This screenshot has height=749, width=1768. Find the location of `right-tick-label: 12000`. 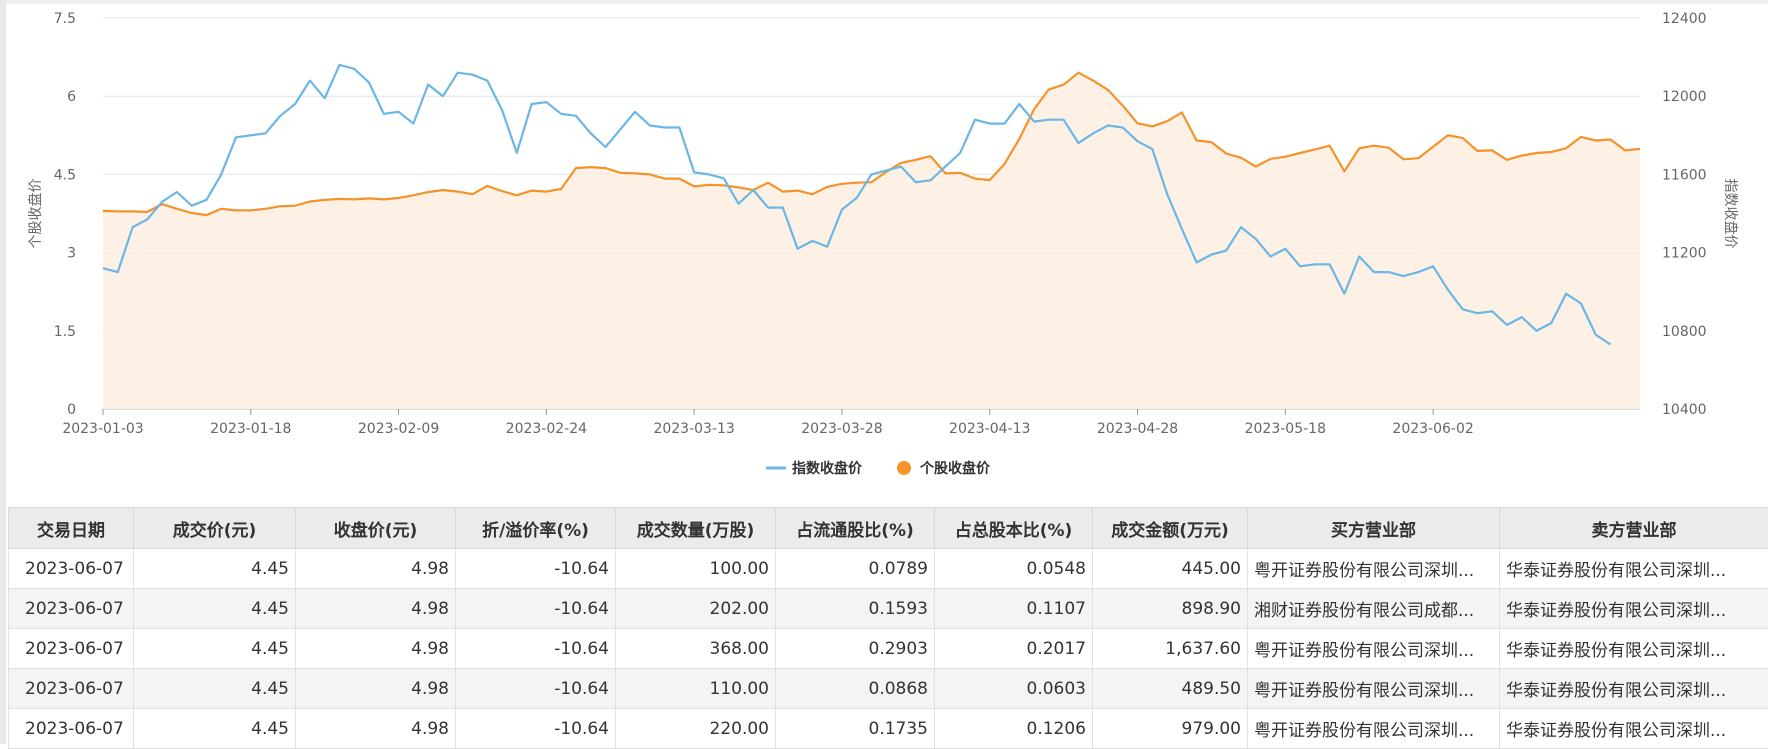

right-tick-label: 12000 is located at coordinates (1684, 97).